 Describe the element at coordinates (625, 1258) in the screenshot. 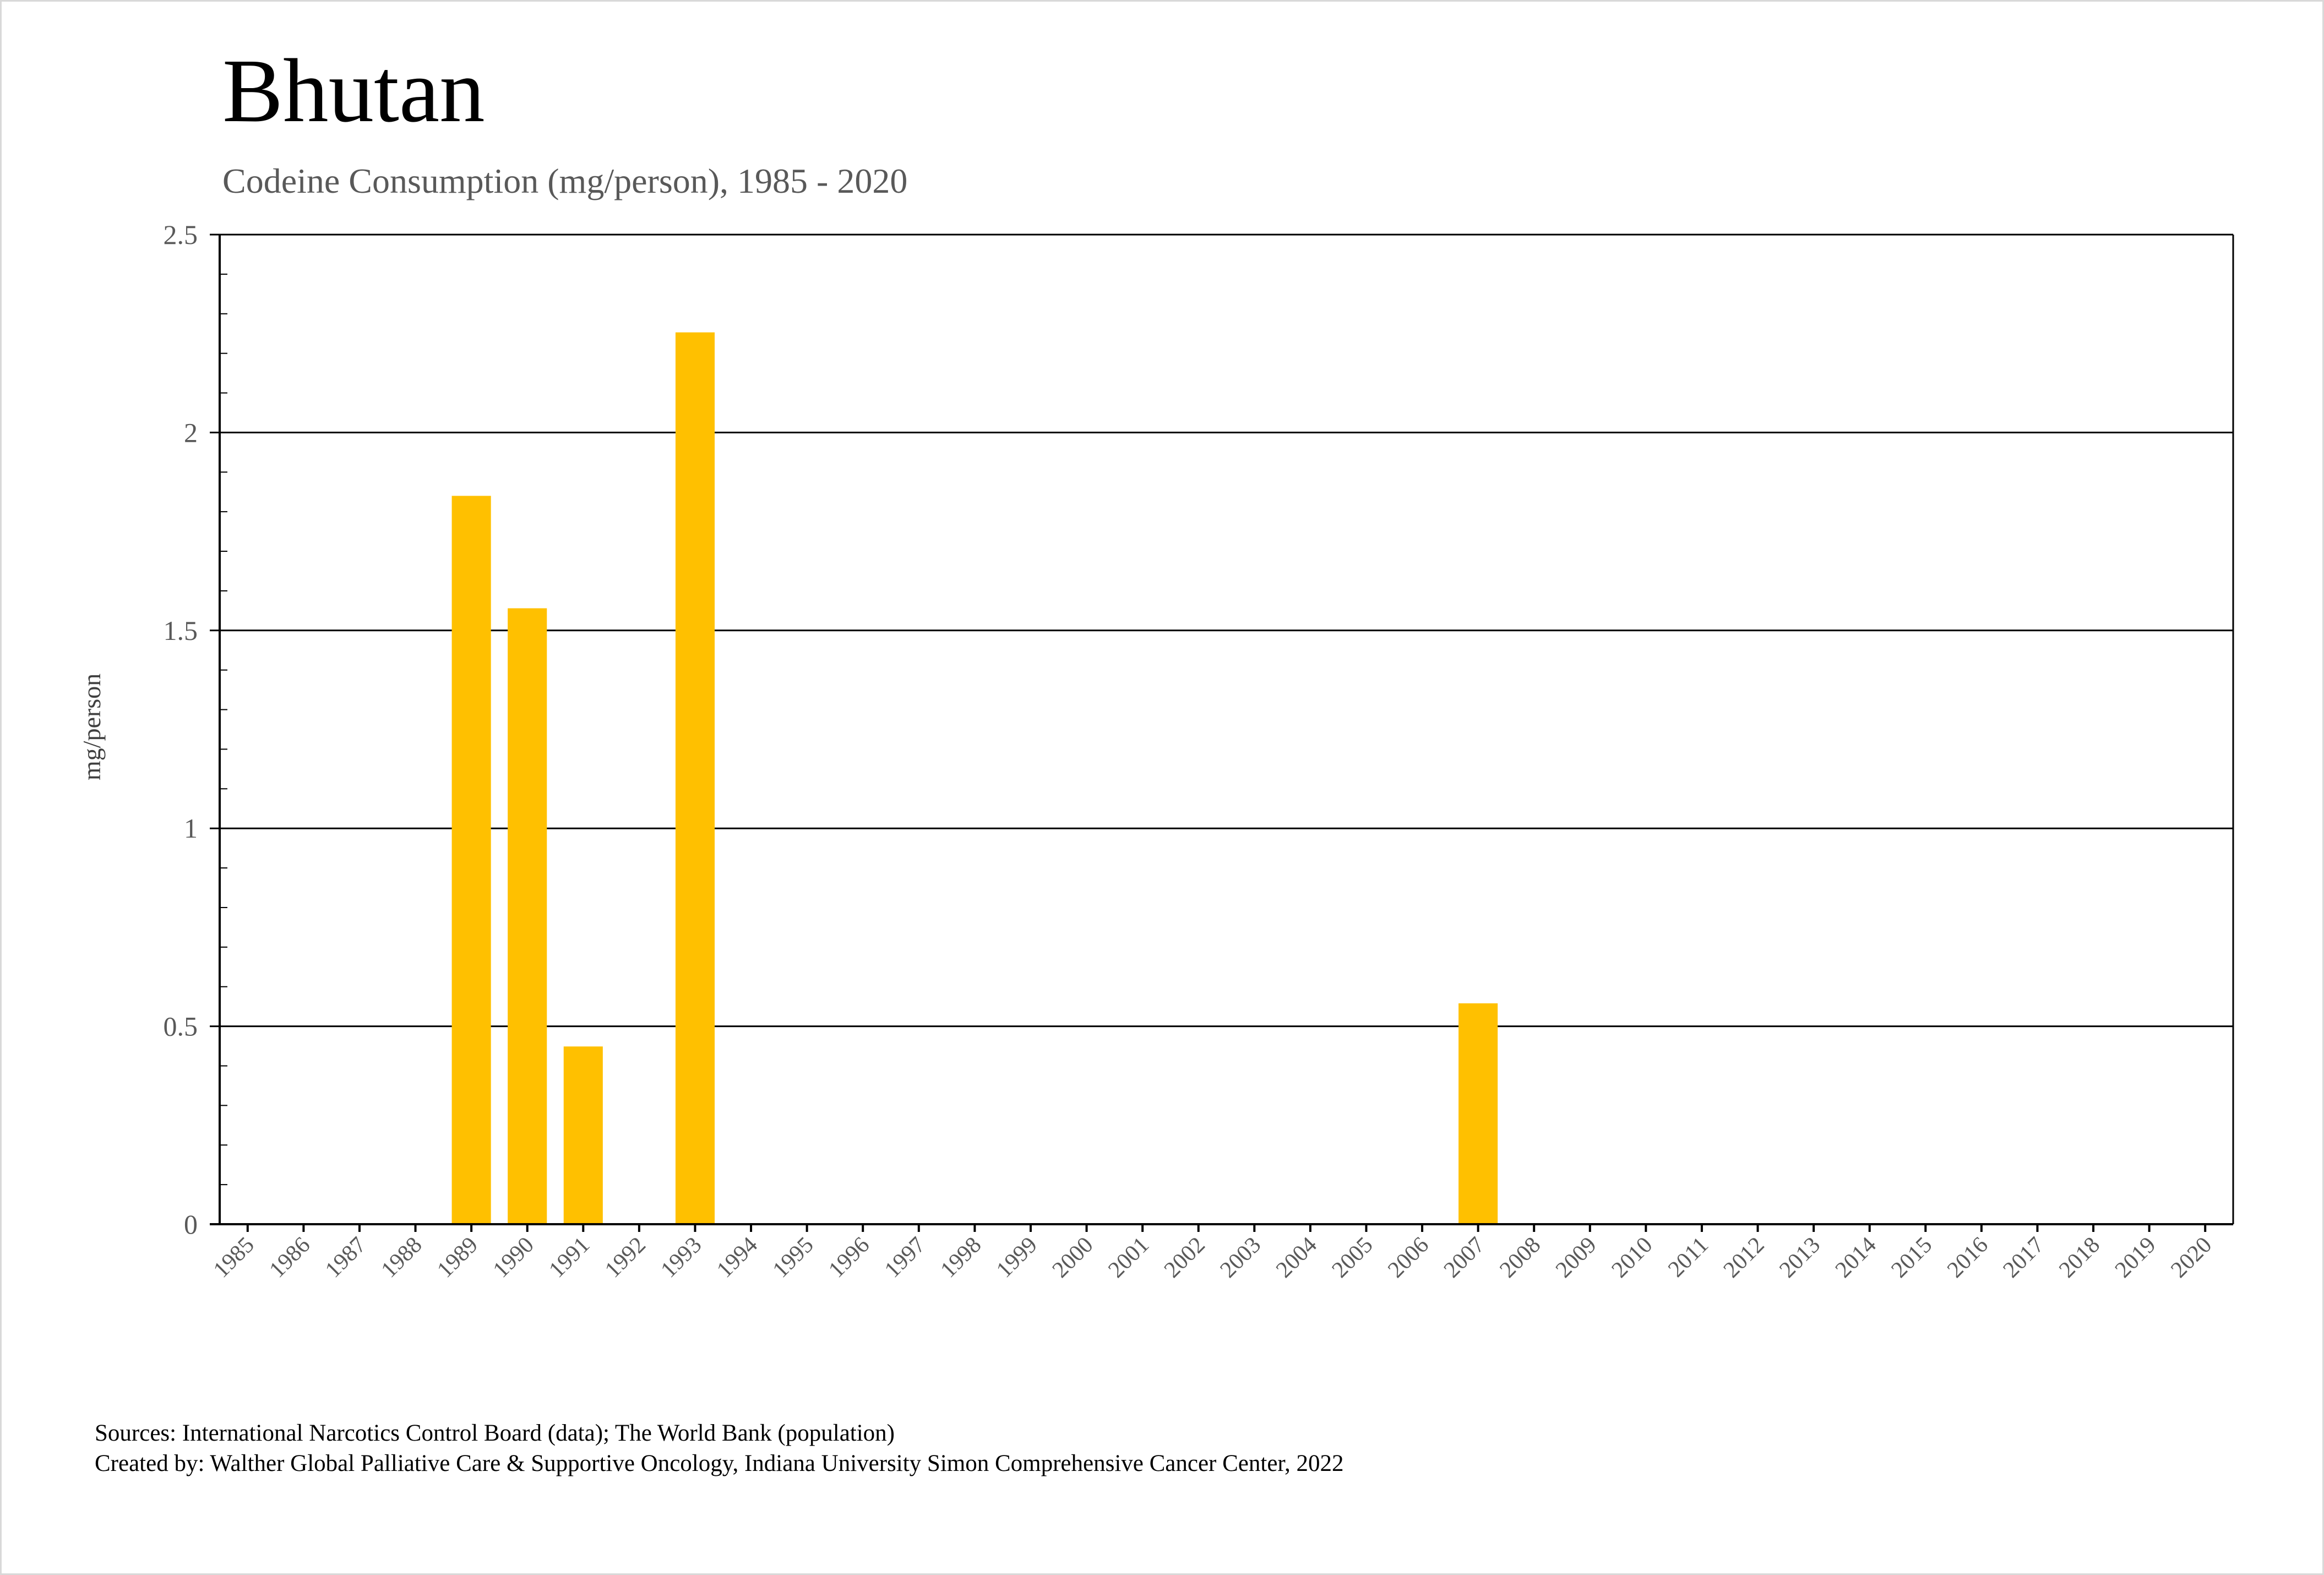

I see `x-tick-label: 1992` at that location.